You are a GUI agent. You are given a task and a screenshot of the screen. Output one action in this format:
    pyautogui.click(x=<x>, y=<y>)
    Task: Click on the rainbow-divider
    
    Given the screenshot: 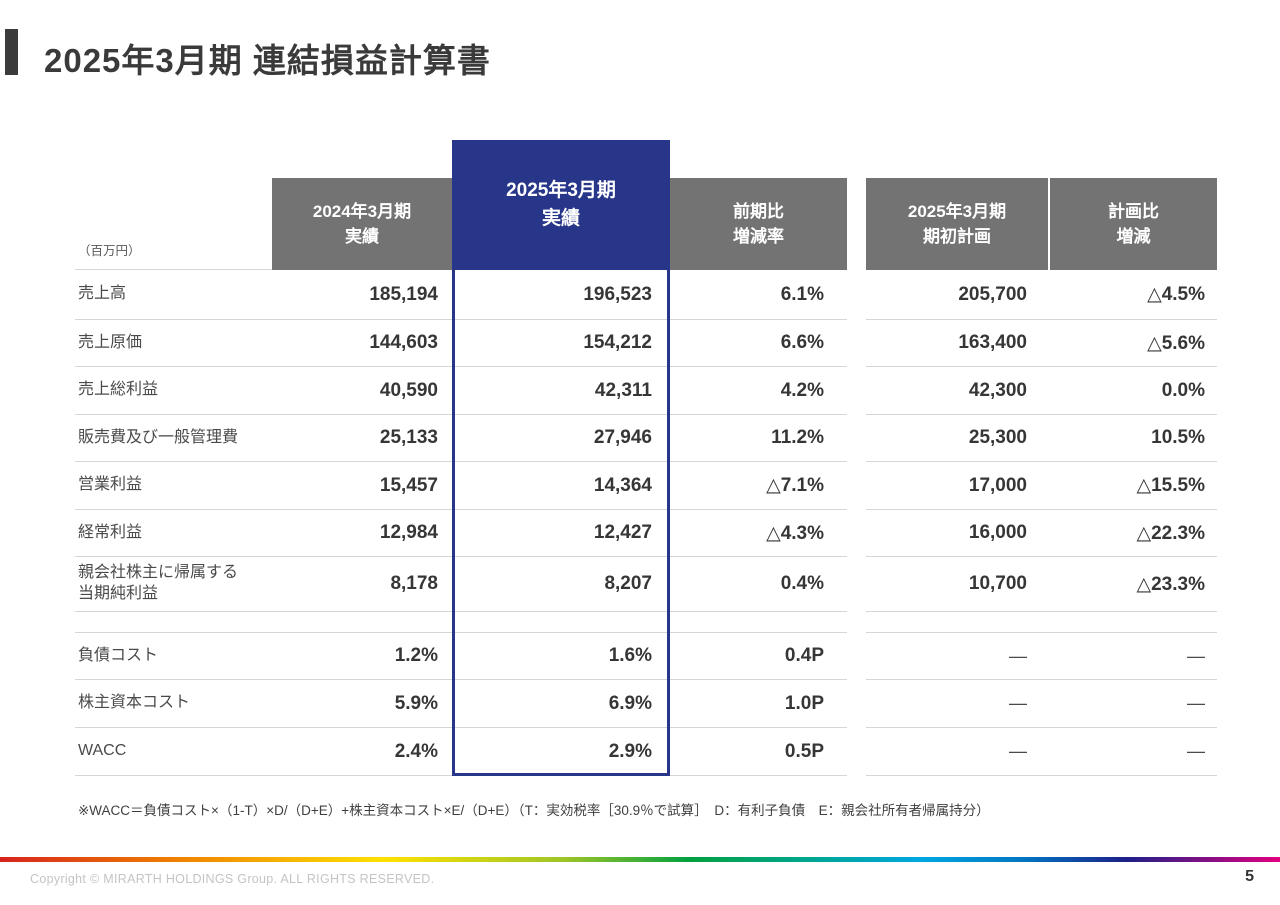 What is the action you would take?
    pyautogui.click(x=640, y=859)
    